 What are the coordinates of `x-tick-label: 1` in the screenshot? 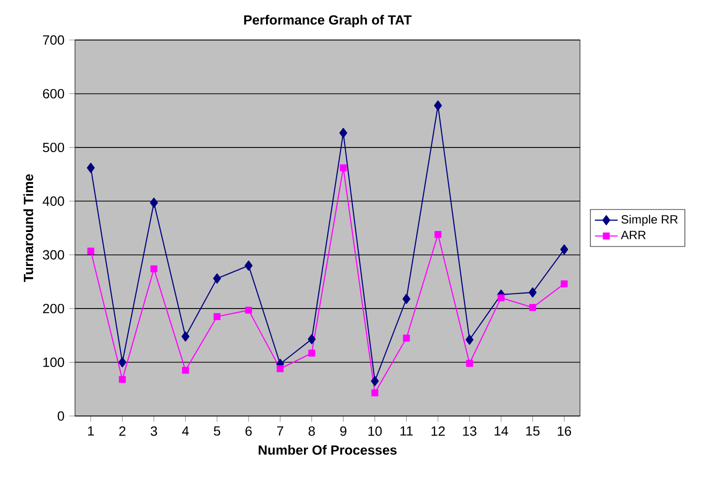 It's located at (91, 431).